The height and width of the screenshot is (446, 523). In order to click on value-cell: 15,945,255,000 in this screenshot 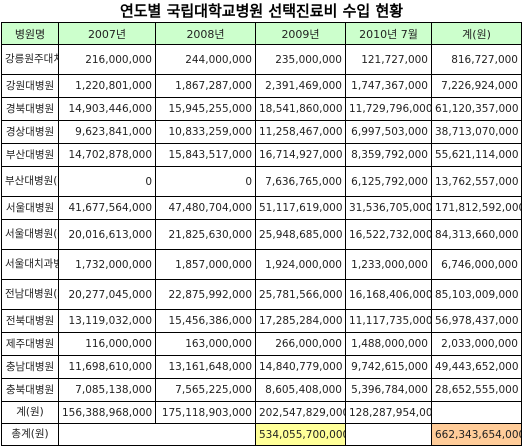, I will do `click(205, 109)`.